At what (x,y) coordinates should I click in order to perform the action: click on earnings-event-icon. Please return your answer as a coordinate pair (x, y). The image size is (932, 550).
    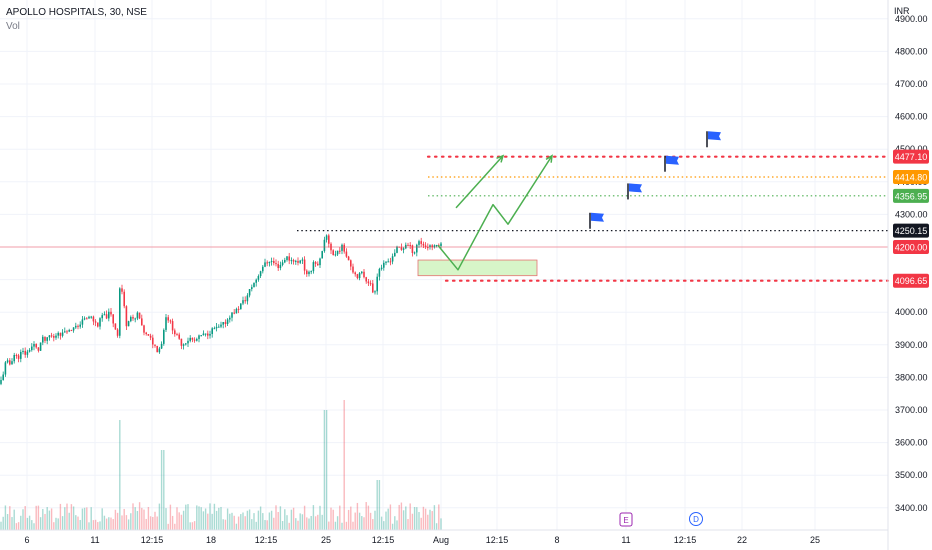
    Looking at the image, I should click on (626, 519).